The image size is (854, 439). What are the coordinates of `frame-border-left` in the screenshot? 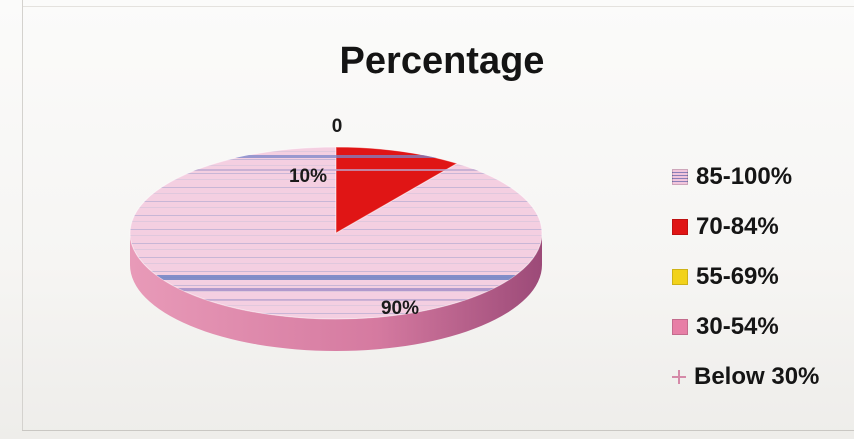 It's located at (22, 215).